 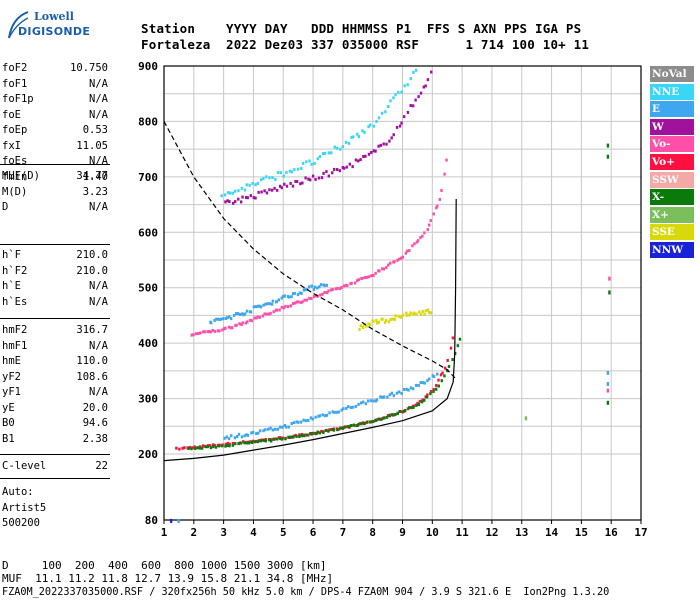 What do you see at coordinates (21, 176) in the screenshot?
I see `param-name: MUF(D)` at bounding box center [21, 176].